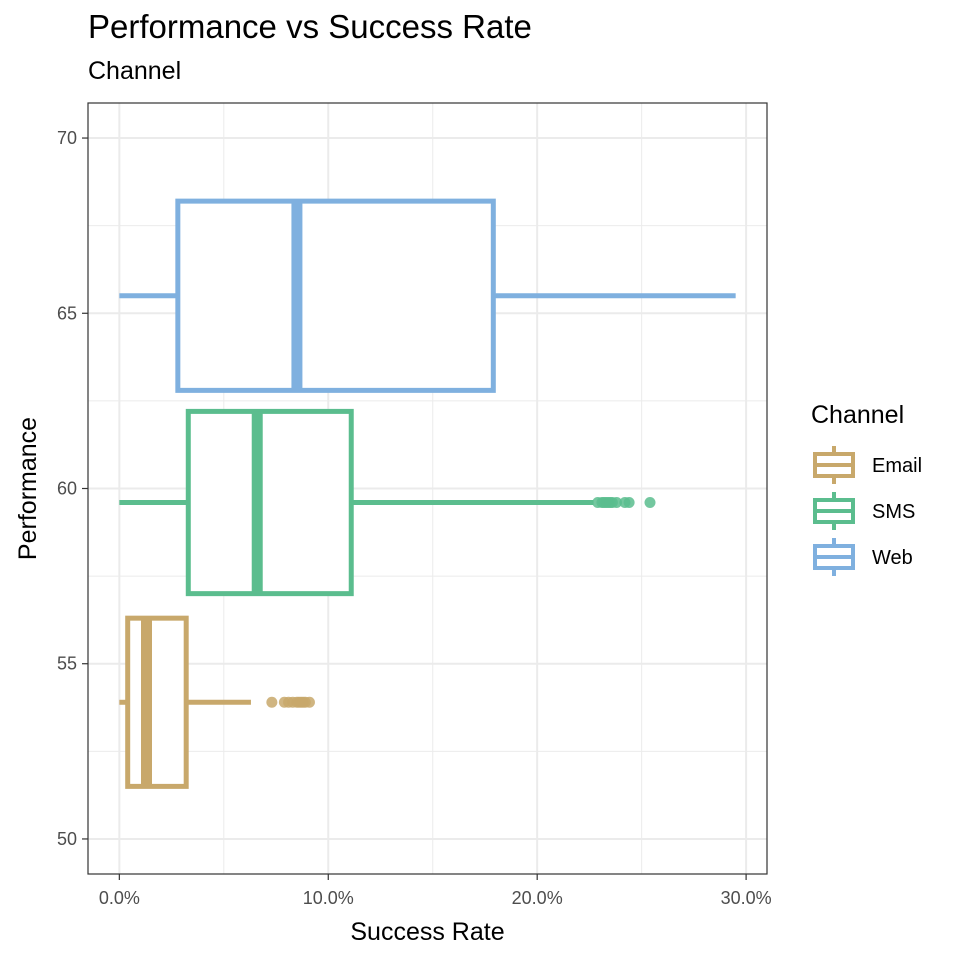  Describe the element at coordinates (67, 313) in the screenshot. I see `y-tick-label: 65` at that location.